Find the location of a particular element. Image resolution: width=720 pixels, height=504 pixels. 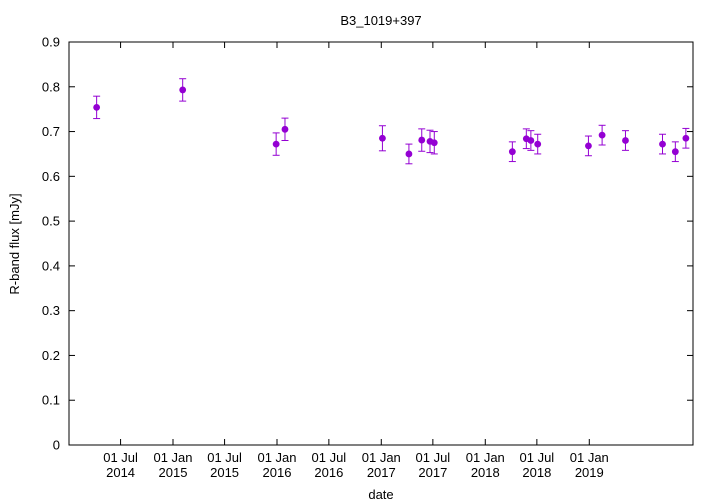

x-tick-label: 2019 is located at coordinates (589, 472).